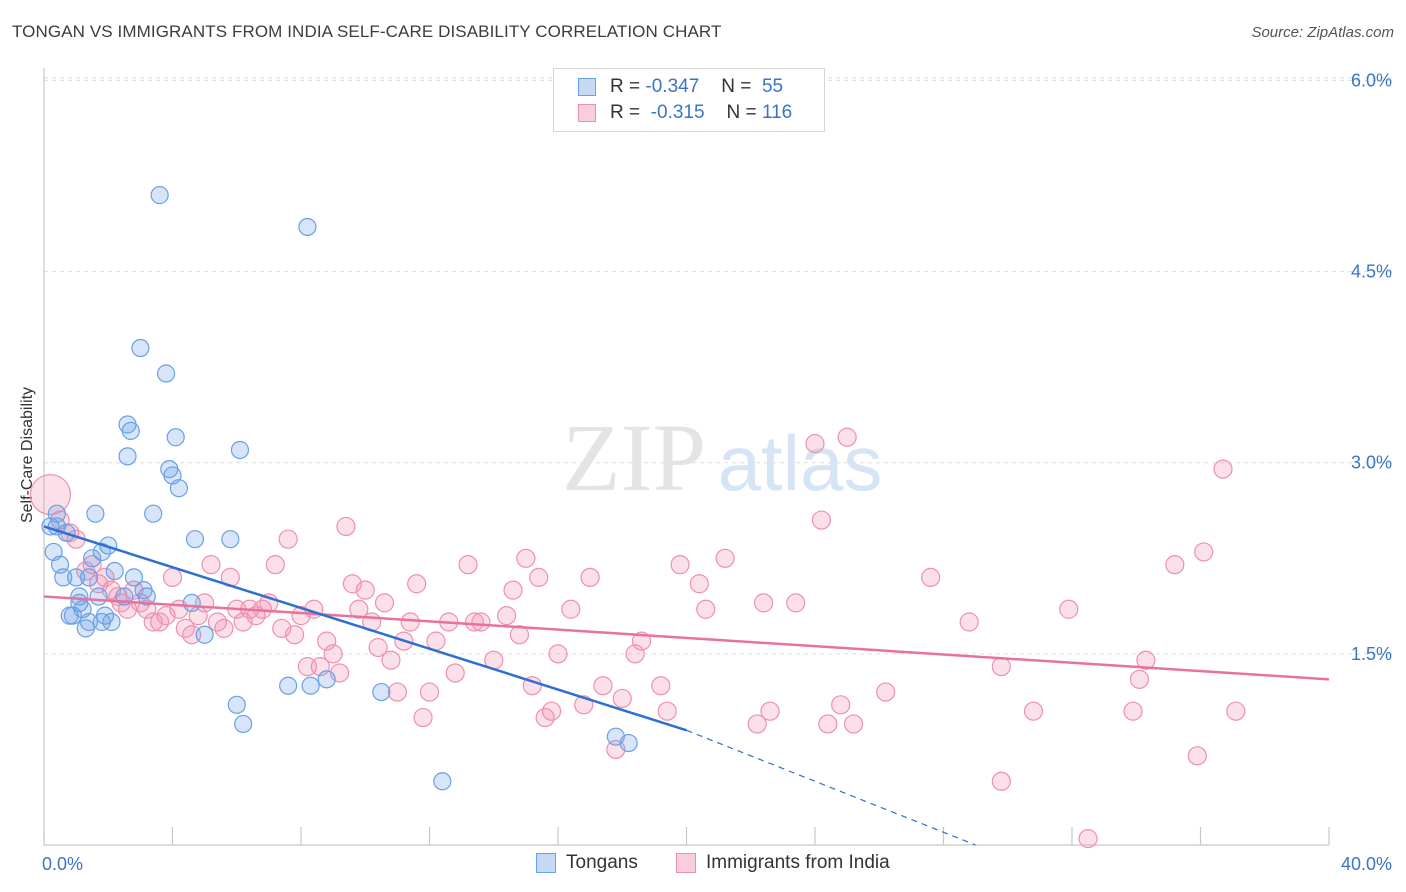  What do you see at coordinates (587, 87) in the screenshot?
I see `legend-swatch-tongans` at bounding box center [587, 87].